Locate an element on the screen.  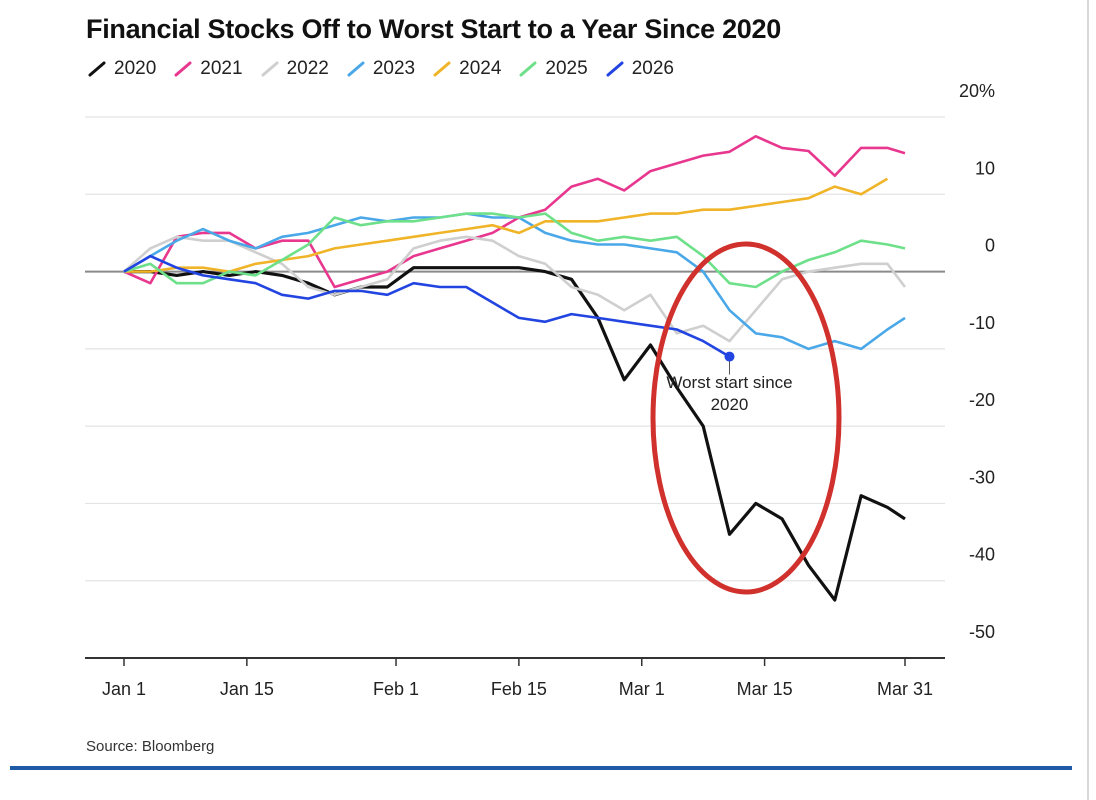
legend-item: 2022 is located at coordinates (294, 69).